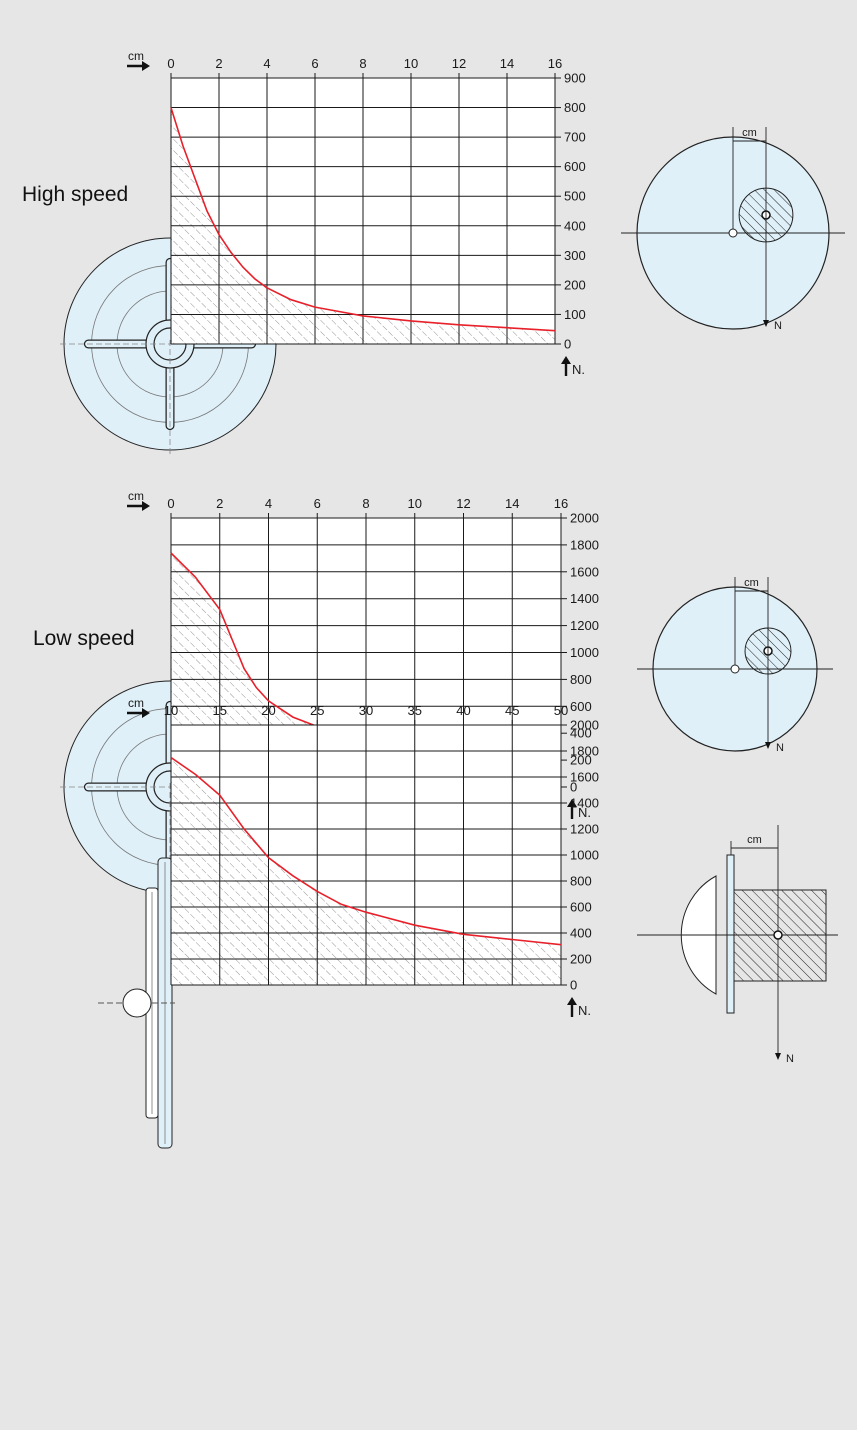  Describe the element at coordinates (575, 78) in the screenshot. I see `y-tick-label: 900` at that location.